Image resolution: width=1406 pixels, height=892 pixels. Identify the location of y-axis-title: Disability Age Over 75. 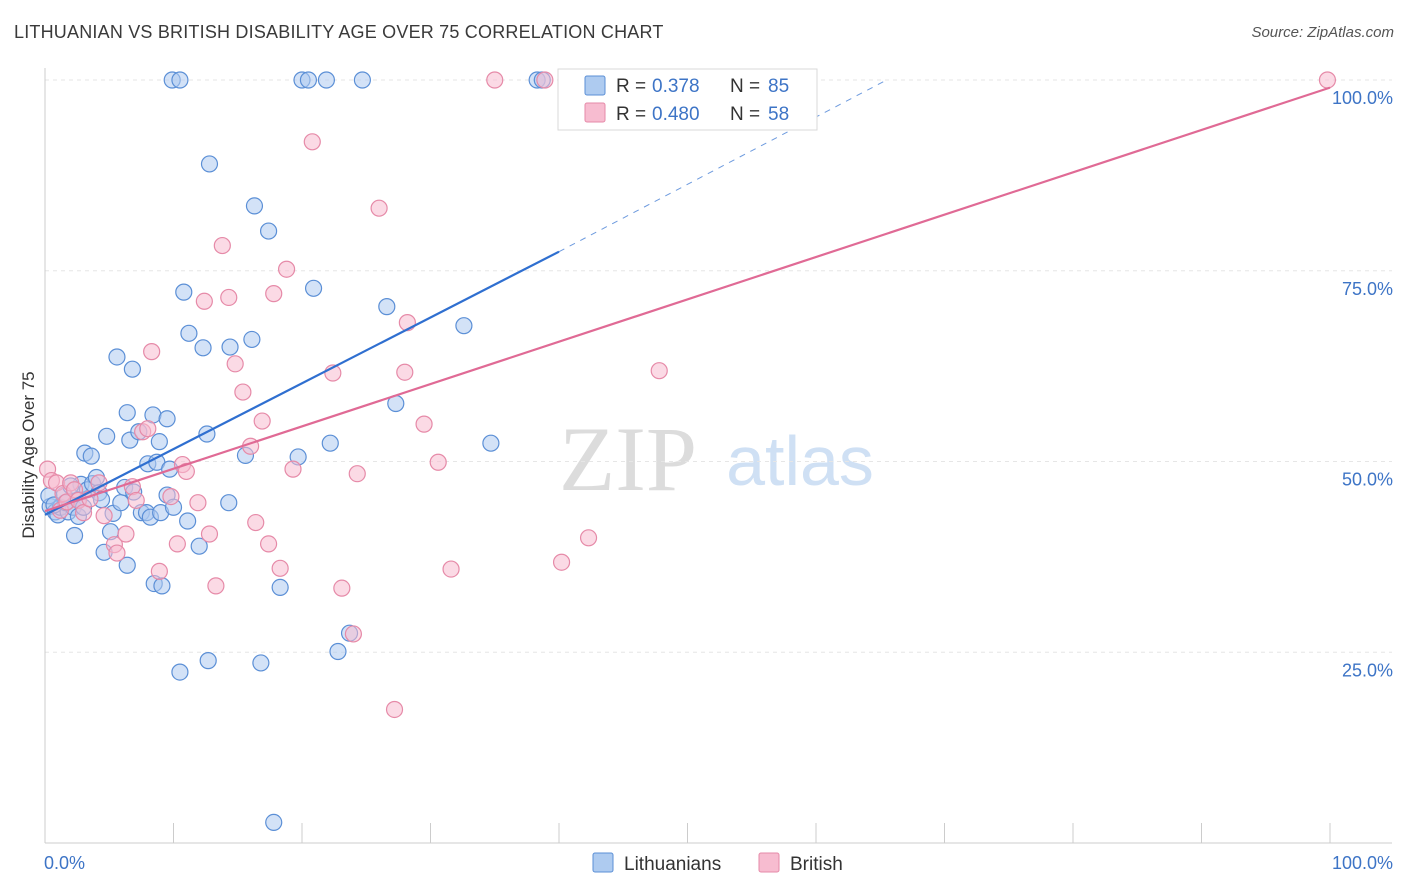
(28, 454).